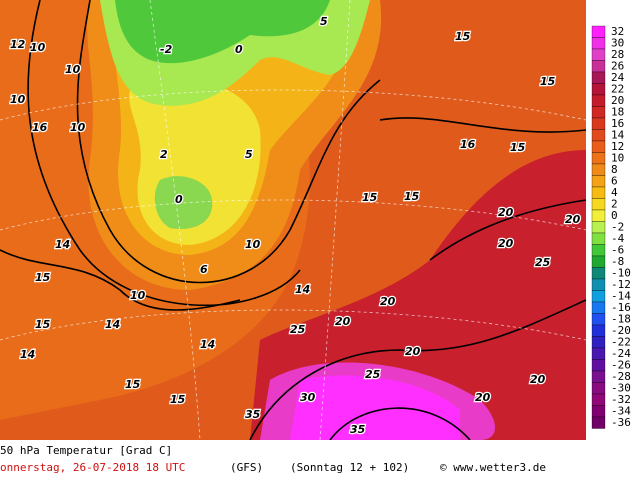  What do you see at coordinates (617, 146) in the screenshot?
I see `colorbar-label: 12` at bounding box center [617, 146].